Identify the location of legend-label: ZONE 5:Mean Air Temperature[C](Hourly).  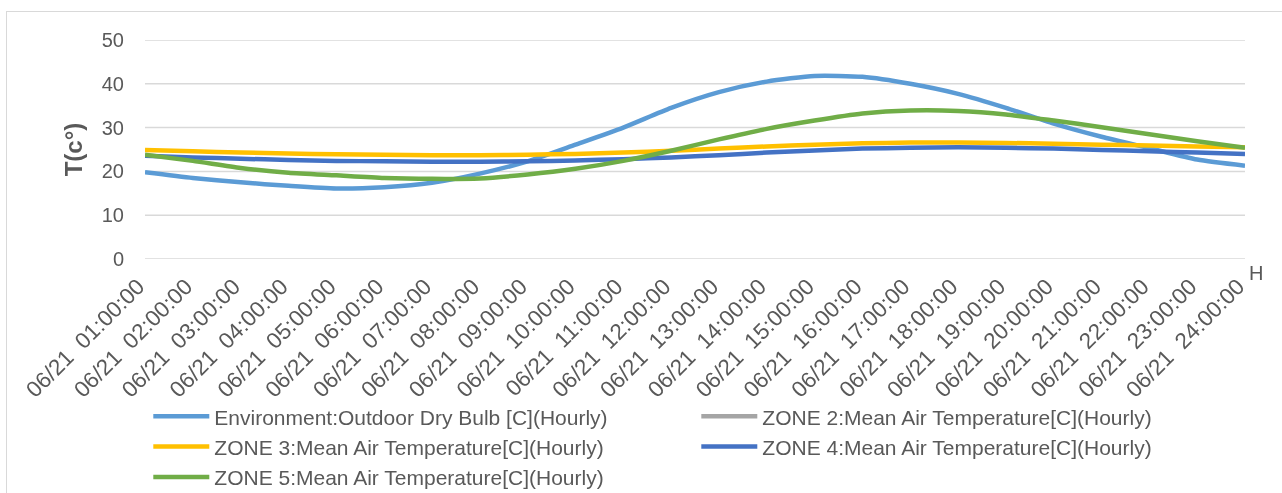
(409, 478).